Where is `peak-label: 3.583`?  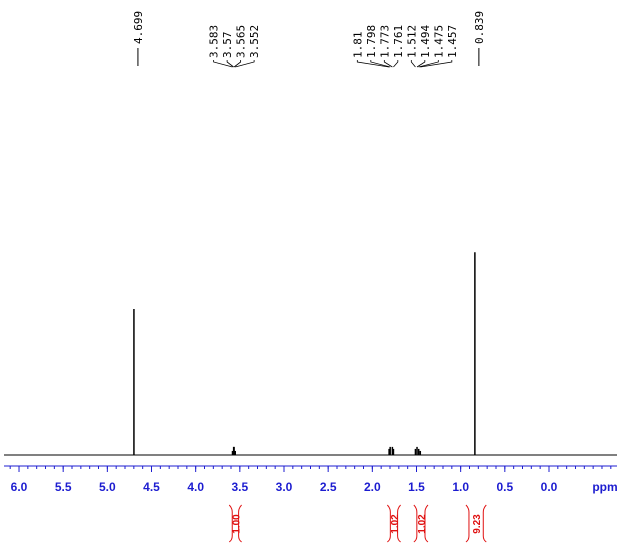 peak-label: 3.583 is located at coordinates (214, 41).